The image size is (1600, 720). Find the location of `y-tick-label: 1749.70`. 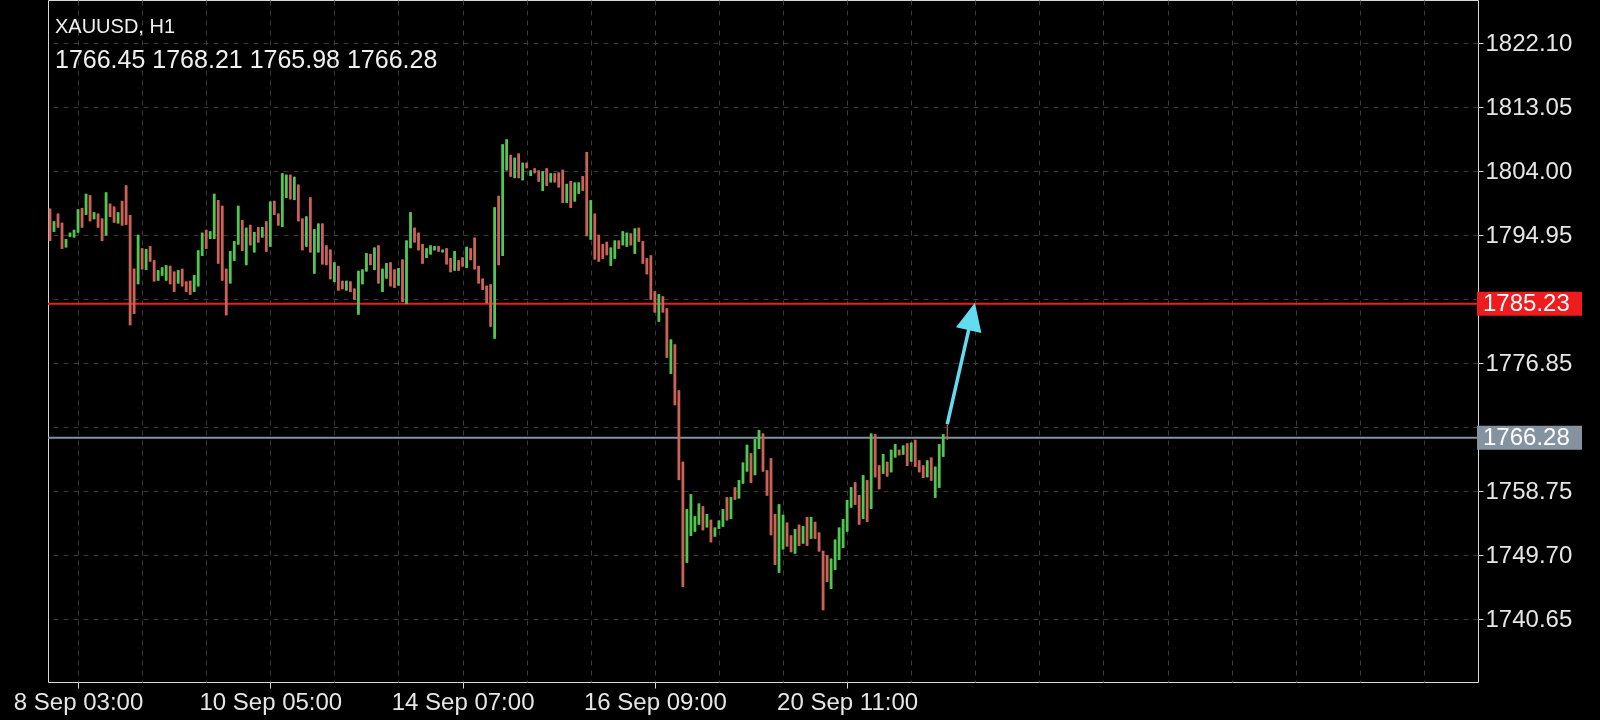

y-tick-label: 1749.70 is located at coordinates (1529, 554).